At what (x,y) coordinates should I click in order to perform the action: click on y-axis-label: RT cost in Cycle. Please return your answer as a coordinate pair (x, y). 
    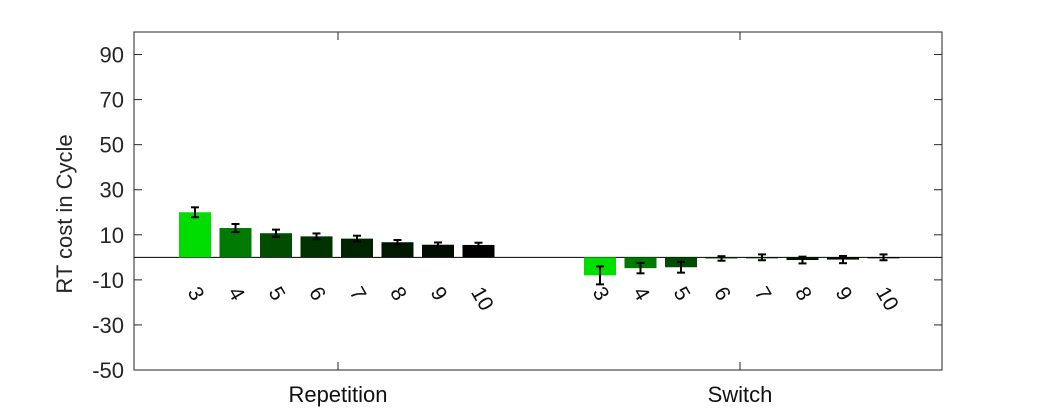
    Looking at the image, I should click on (64, 213).